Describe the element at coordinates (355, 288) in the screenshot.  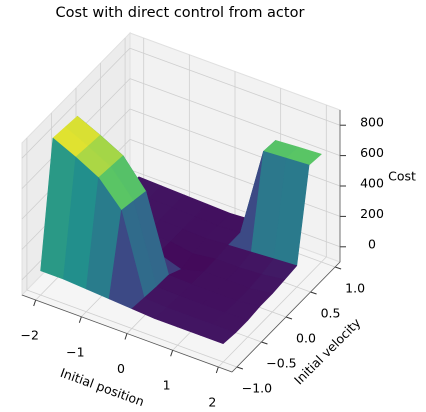
I see `y-tick-label: 1.0` at that location.